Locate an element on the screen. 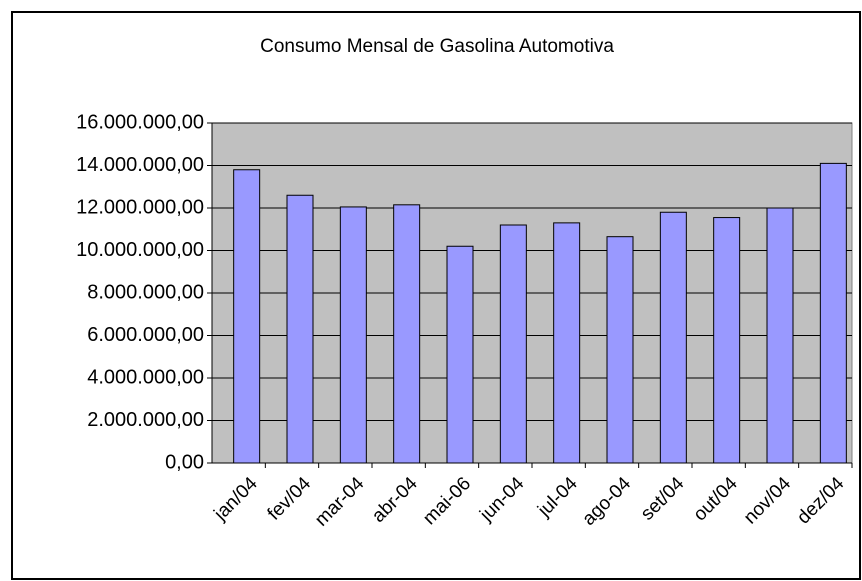 This screenshot has width=862, height=581. chart-title: Consumo Mensal de Gasolina Automotiva is located at coordinates (437, 46).